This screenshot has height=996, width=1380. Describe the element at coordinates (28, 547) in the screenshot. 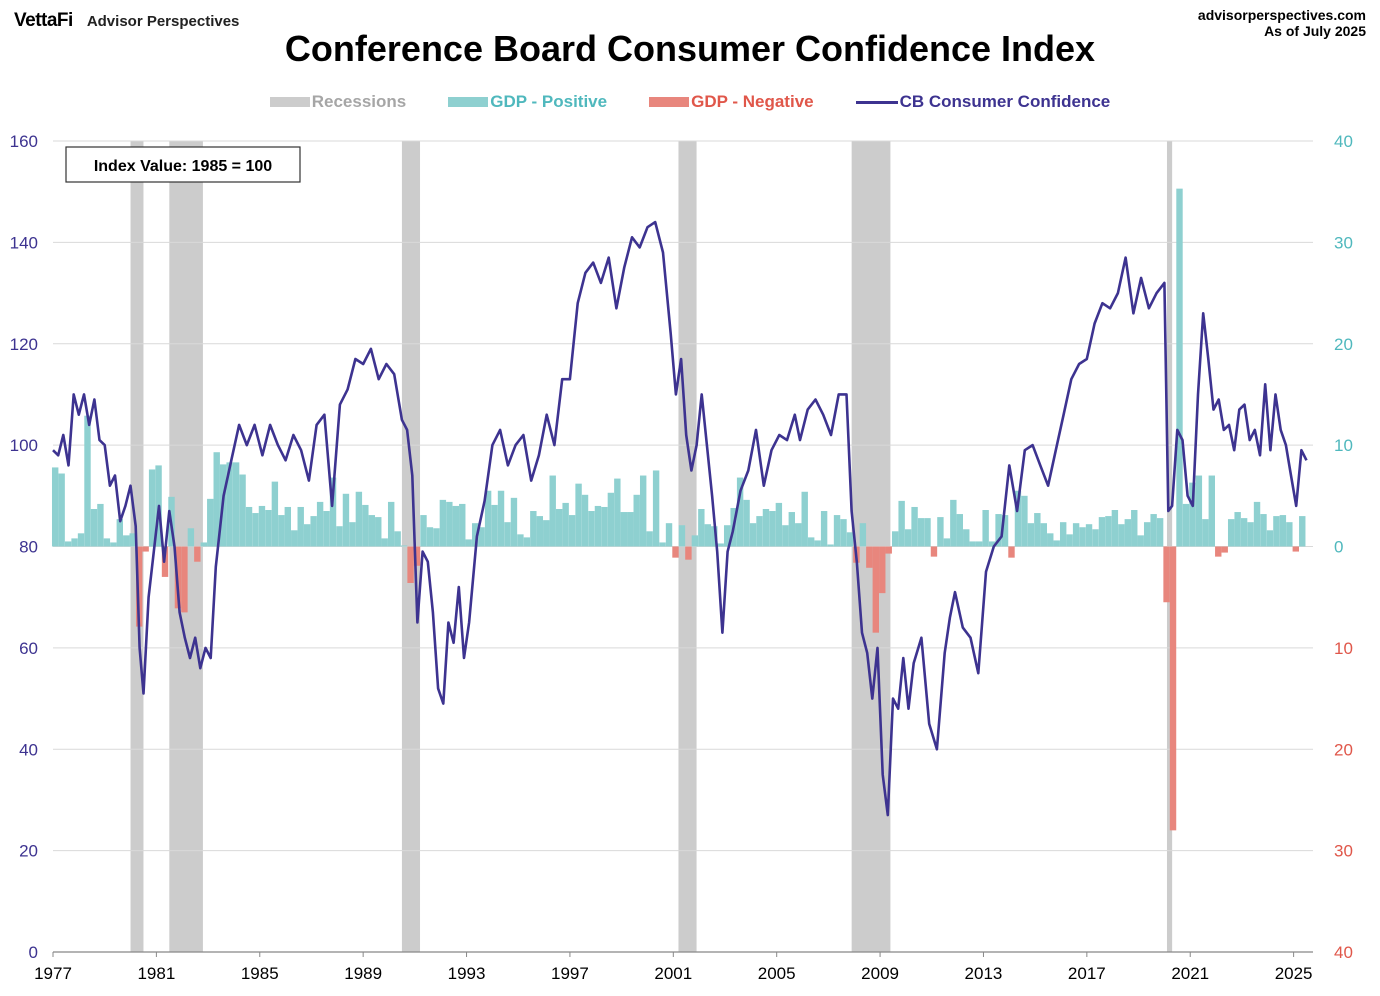

I see `left-axis-tick-label: 80` at that location.